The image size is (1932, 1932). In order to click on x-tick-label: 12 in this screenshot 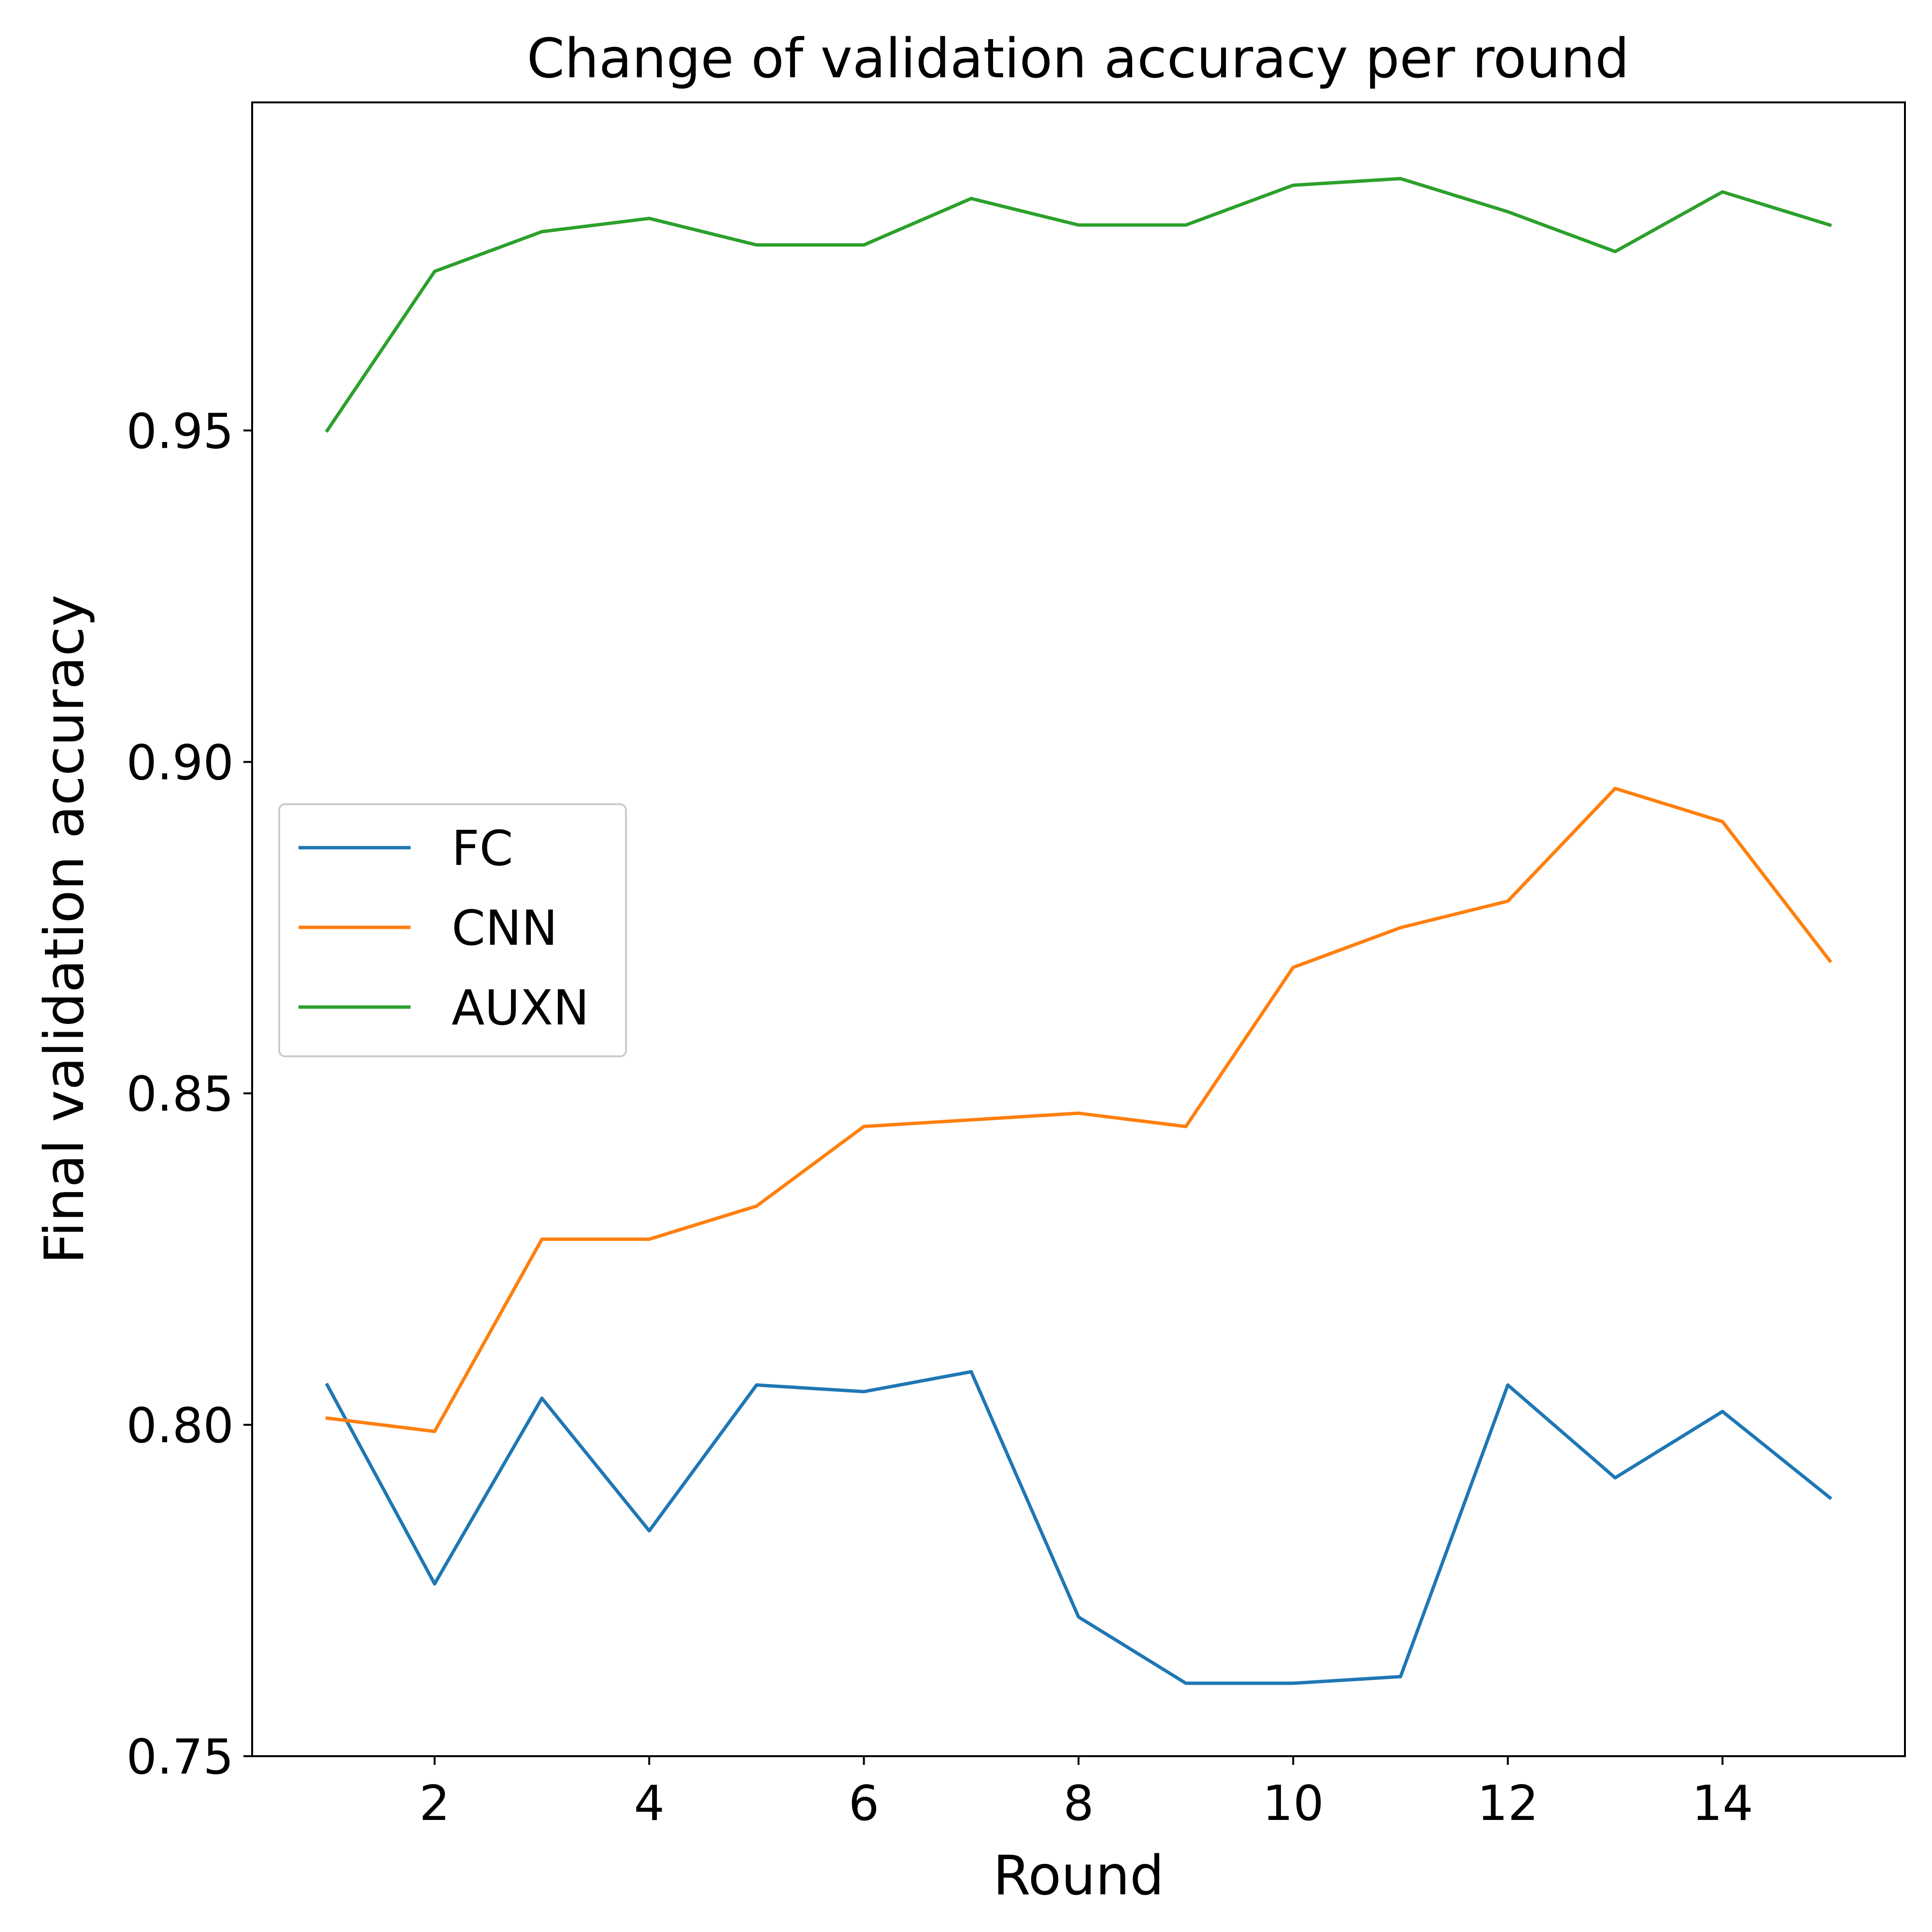, I will do `click(1507, 1803)`.